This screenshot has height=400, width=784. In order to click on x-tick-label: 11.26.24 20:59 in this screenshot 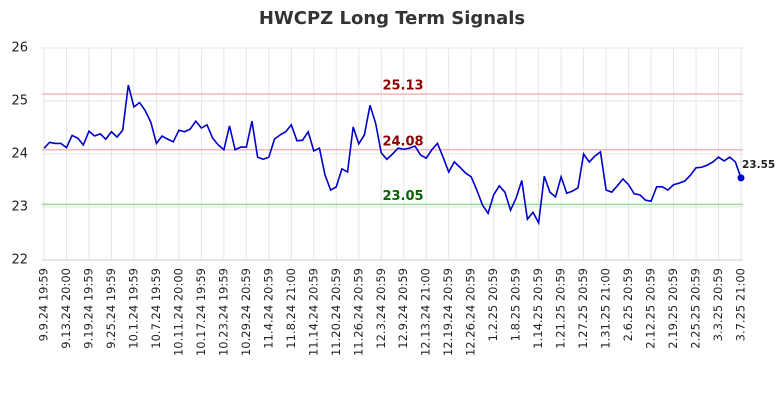, I will do `click(358, 312)`.